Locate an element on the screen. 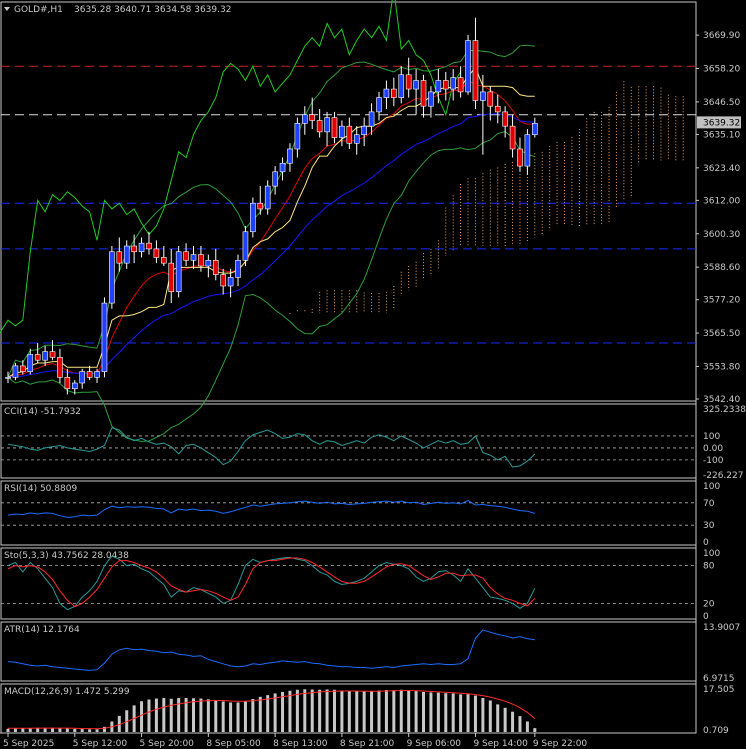 Image resolution: width=746 pixels, height=749 pixels. time-axis-label: 5 Sep 12:00 is located at coordinates (100, 744).